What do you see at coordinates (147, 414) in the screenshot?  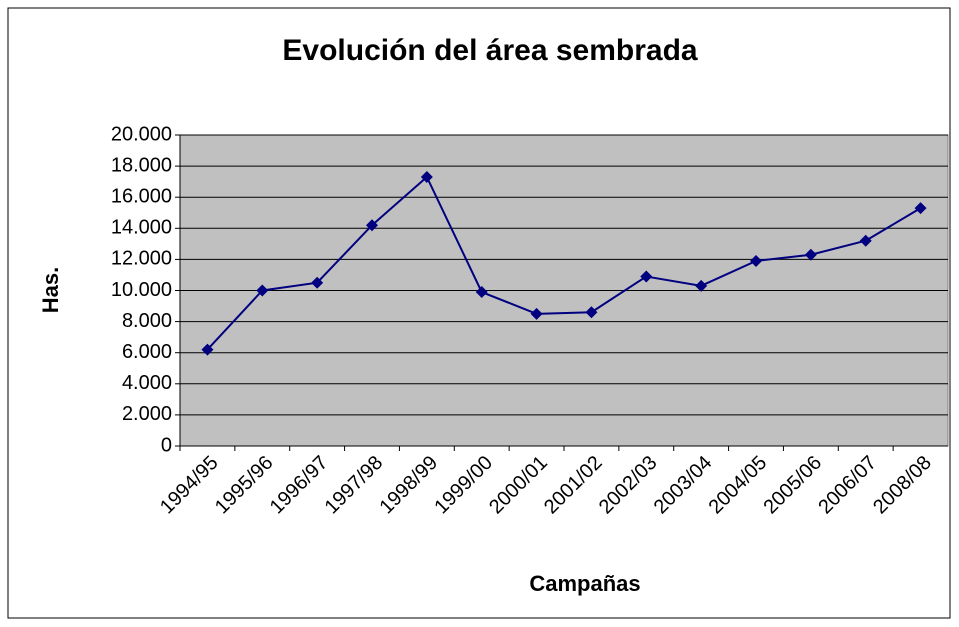 I see `y-tick-label: 2.000` at bounding box center [147, 414].